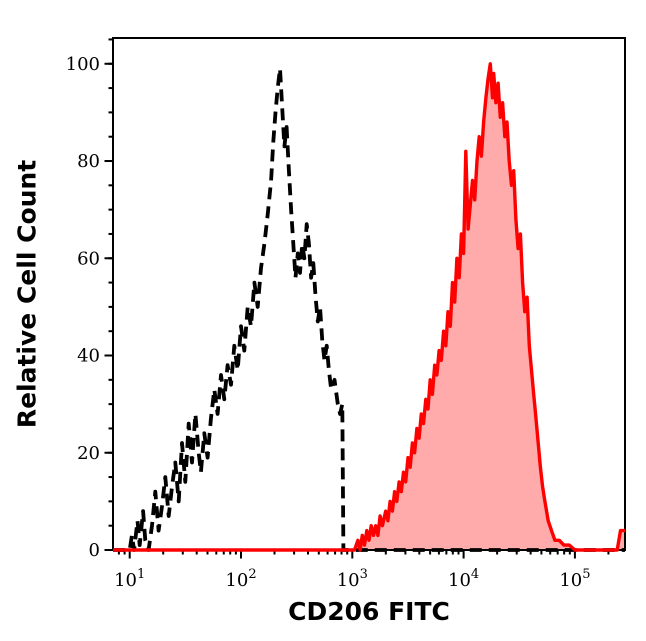  I want to click on x-axis-title: CD206 FITC, so click(369, 611).